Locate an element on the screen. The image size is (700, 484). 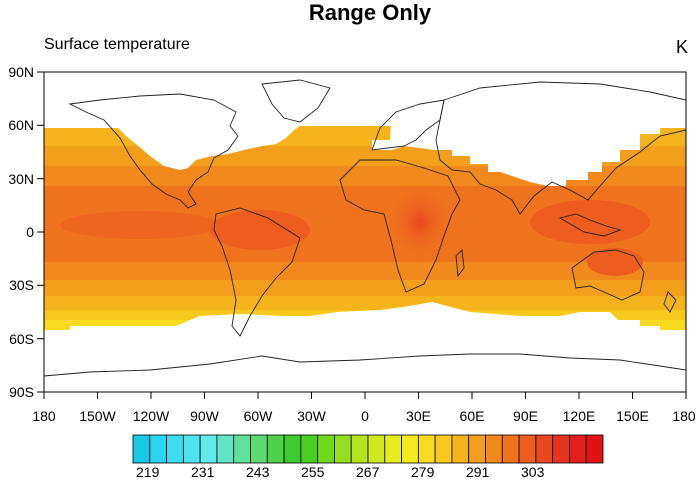
lat-labels: 90N 60N 30N 0 30S 60S 90S is located at coordinates (21, 232).